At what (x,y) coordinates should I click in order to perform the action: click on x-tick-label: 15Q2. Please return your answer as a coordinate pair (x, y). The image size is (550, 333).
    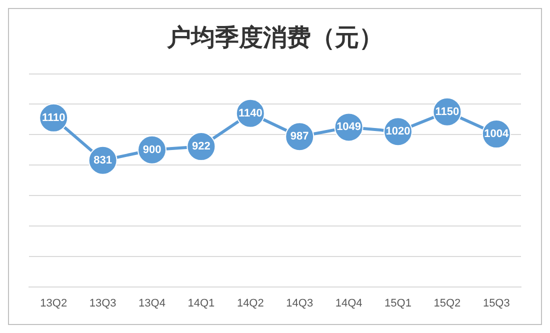
    Looking at the image, I should click on (447, 303).